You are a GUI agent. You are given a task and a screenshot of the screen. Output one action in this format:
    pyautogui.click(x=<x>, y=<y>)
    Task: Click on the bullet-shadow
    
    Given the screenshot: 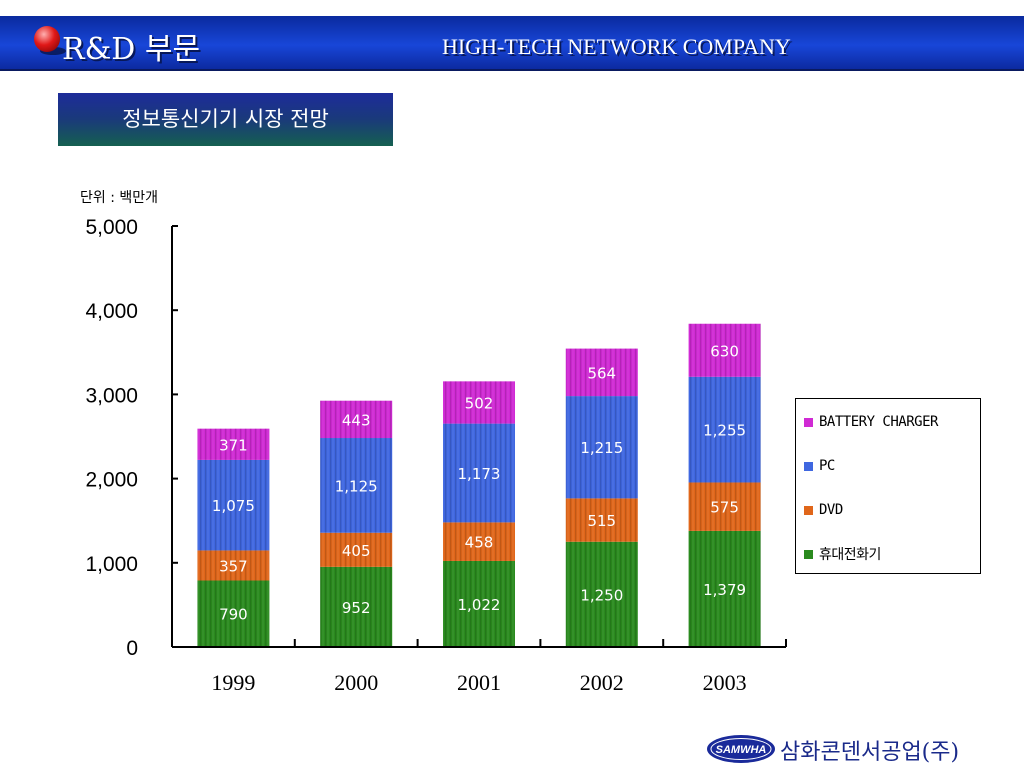 What is the action you would take?
    pyautogui.click(x=53, y=51)
    